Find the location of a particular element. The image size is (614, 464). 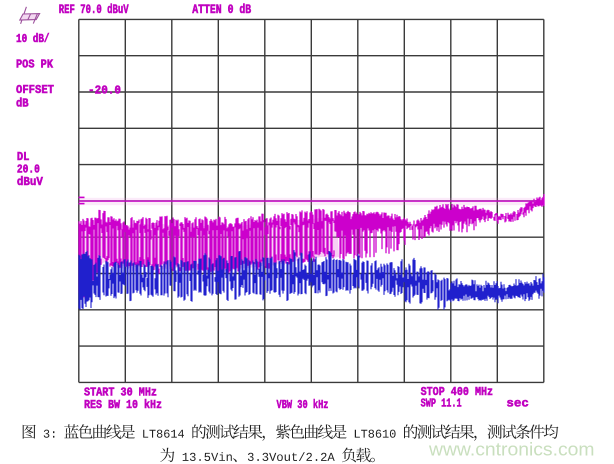

svg-text: SWP 11.1 is located at coordinates (441, 404).